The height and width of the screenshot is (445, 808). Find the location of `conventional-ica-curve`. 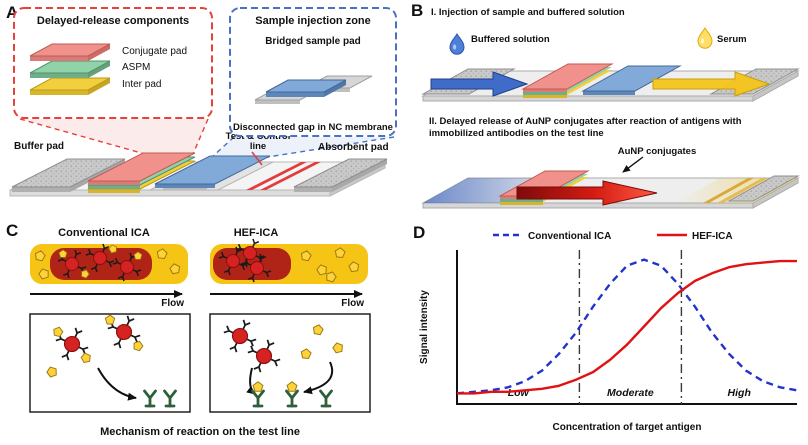

conventional-ica-curve is located at coordinates (627, 326).